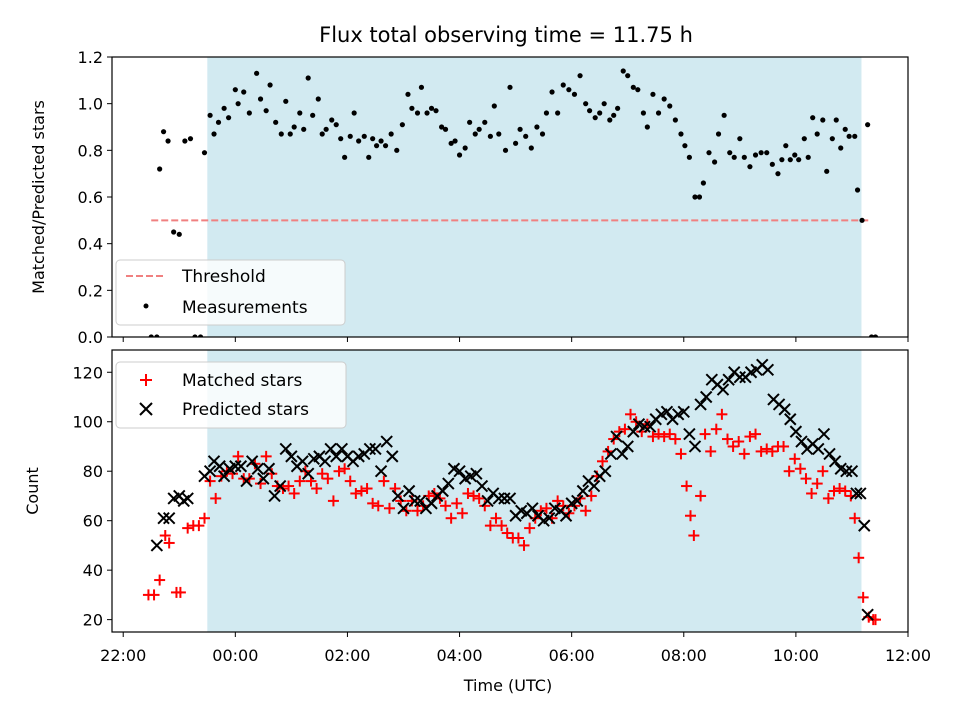 This screenshot has width=960, height=720. What do you see at coordinates (796, 655) in the screenshot?
I see `x-tick-label: 10:00` at bounding box center [796, 655].